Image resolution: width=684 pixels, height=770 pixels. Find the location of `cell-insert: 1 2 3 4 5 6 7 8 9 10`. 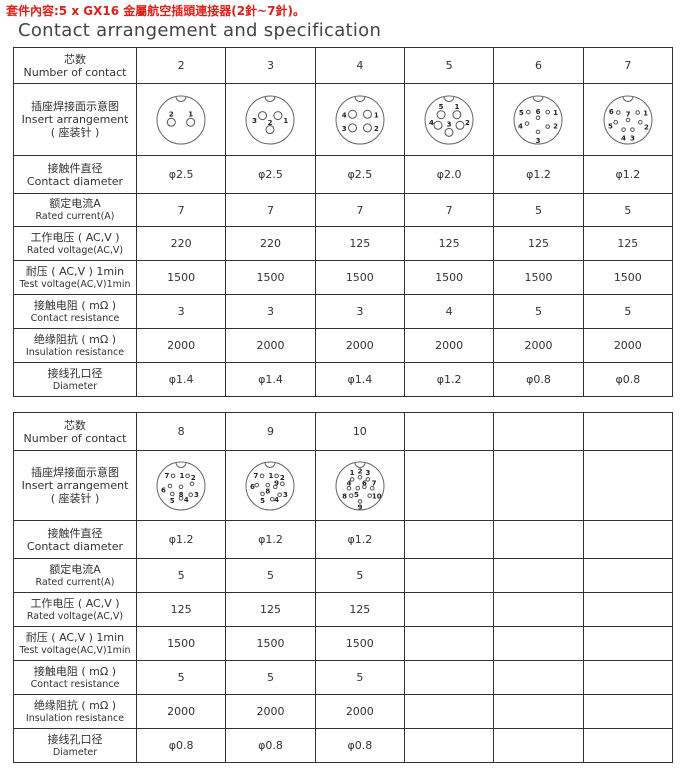

cell-insert: 1 2 3 4 5 6 7 8 9 10 is located at coordinates (359, 485).